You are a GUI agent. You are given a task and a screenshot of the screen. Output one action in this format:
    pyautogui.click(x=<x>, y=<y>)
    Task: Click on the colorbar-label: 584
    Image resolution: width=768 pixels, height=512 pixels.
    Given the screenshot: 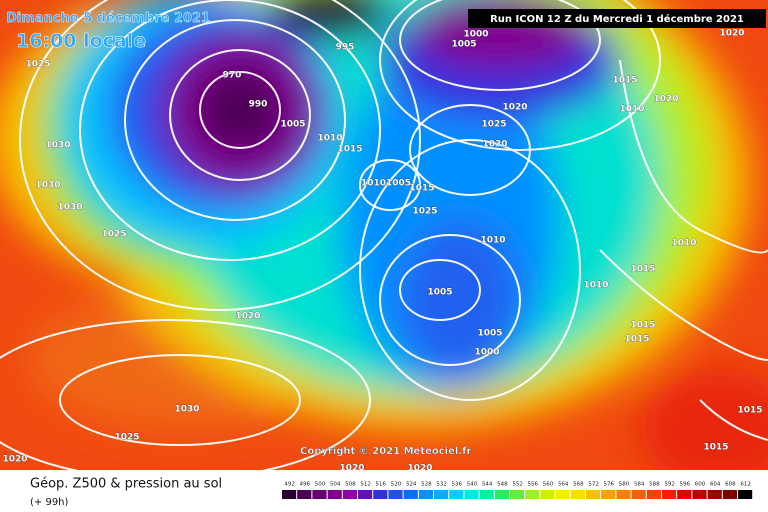 What is the action you would take?
    pyautogui.click(x=639, y=485)
    